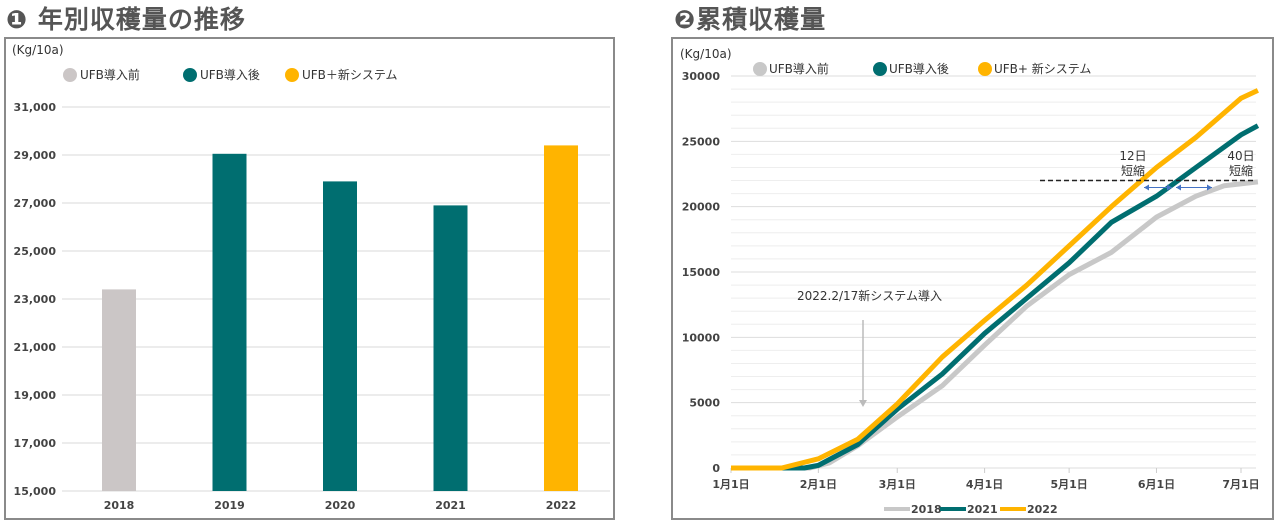 This screenshot has height=525, width=1276. I want to click on y-tick-label: 17,000, so click(35, 443).